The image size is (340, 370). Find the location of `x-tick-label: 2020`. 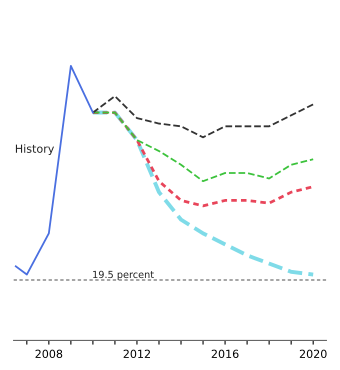

x-tick-label: 2020 is located at coordinates (313, 354).